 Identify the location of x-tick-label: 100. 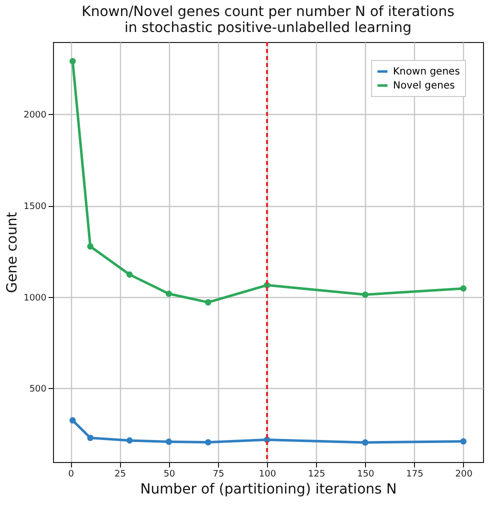
(267, 475).